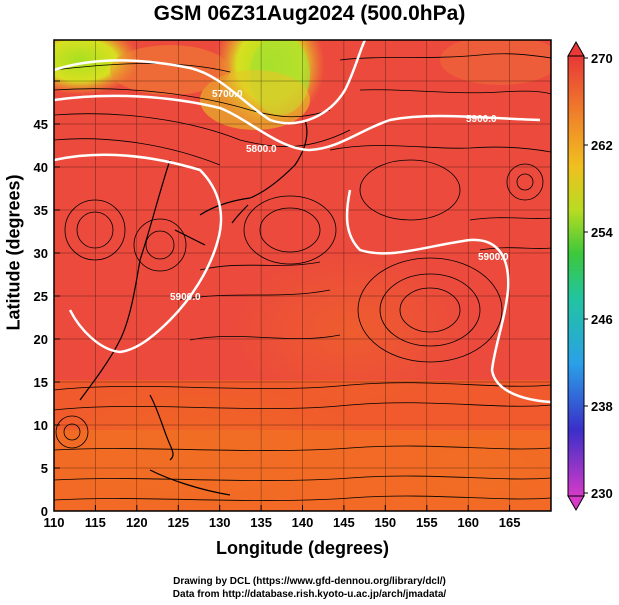 This screenshot has height=605, width=619. Describe the element at coordinates (303, 522) in the screenshot. I see `x-tick-label: 140` at that location.